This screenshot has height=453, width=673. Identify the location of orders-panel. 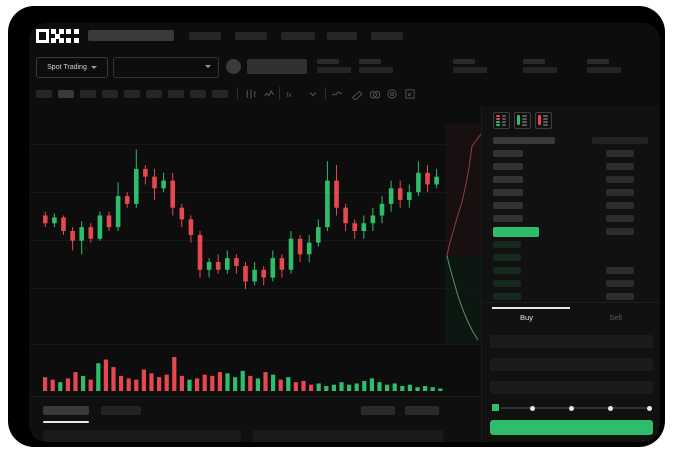
(255, 419).